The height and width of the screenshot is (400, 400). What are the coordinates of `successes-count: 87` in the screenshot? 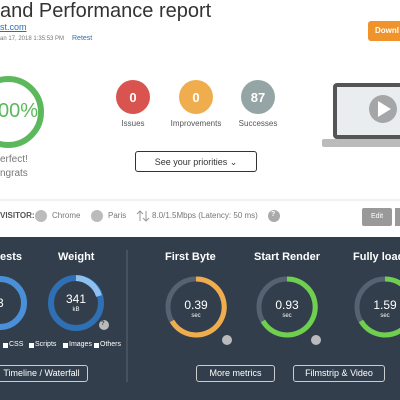 It's located at (258, 97).